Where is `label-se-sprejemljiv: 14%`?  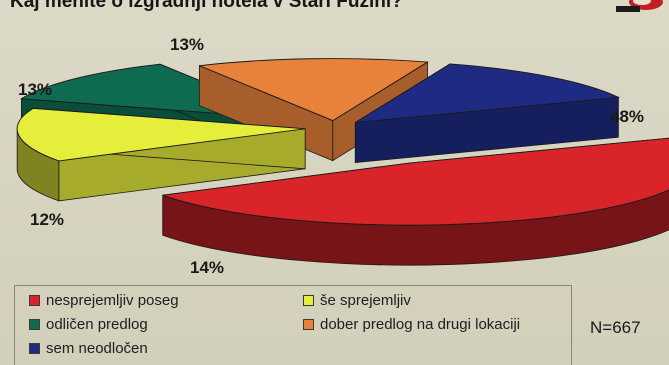
label-se-sprejemljiv: 14% is located at coordinates (207, 267).